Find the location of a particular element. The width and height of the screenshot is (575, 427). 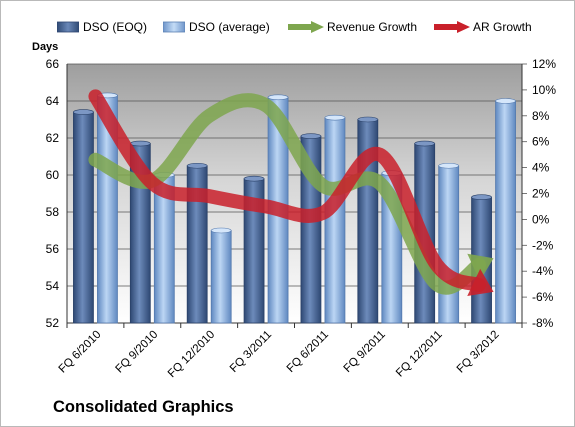

y-tick-label: 54 is located at coordinates (53, 286).